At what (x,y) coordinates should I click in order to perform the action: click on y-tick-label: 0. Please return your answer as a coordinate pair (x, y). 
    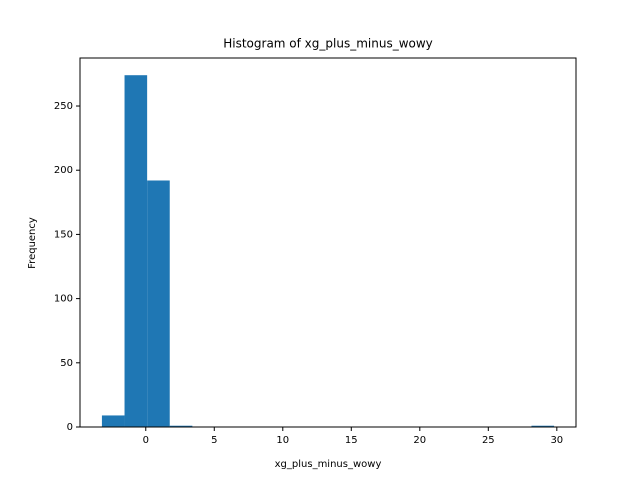
    Looking at the image, I should click on (70, 427).